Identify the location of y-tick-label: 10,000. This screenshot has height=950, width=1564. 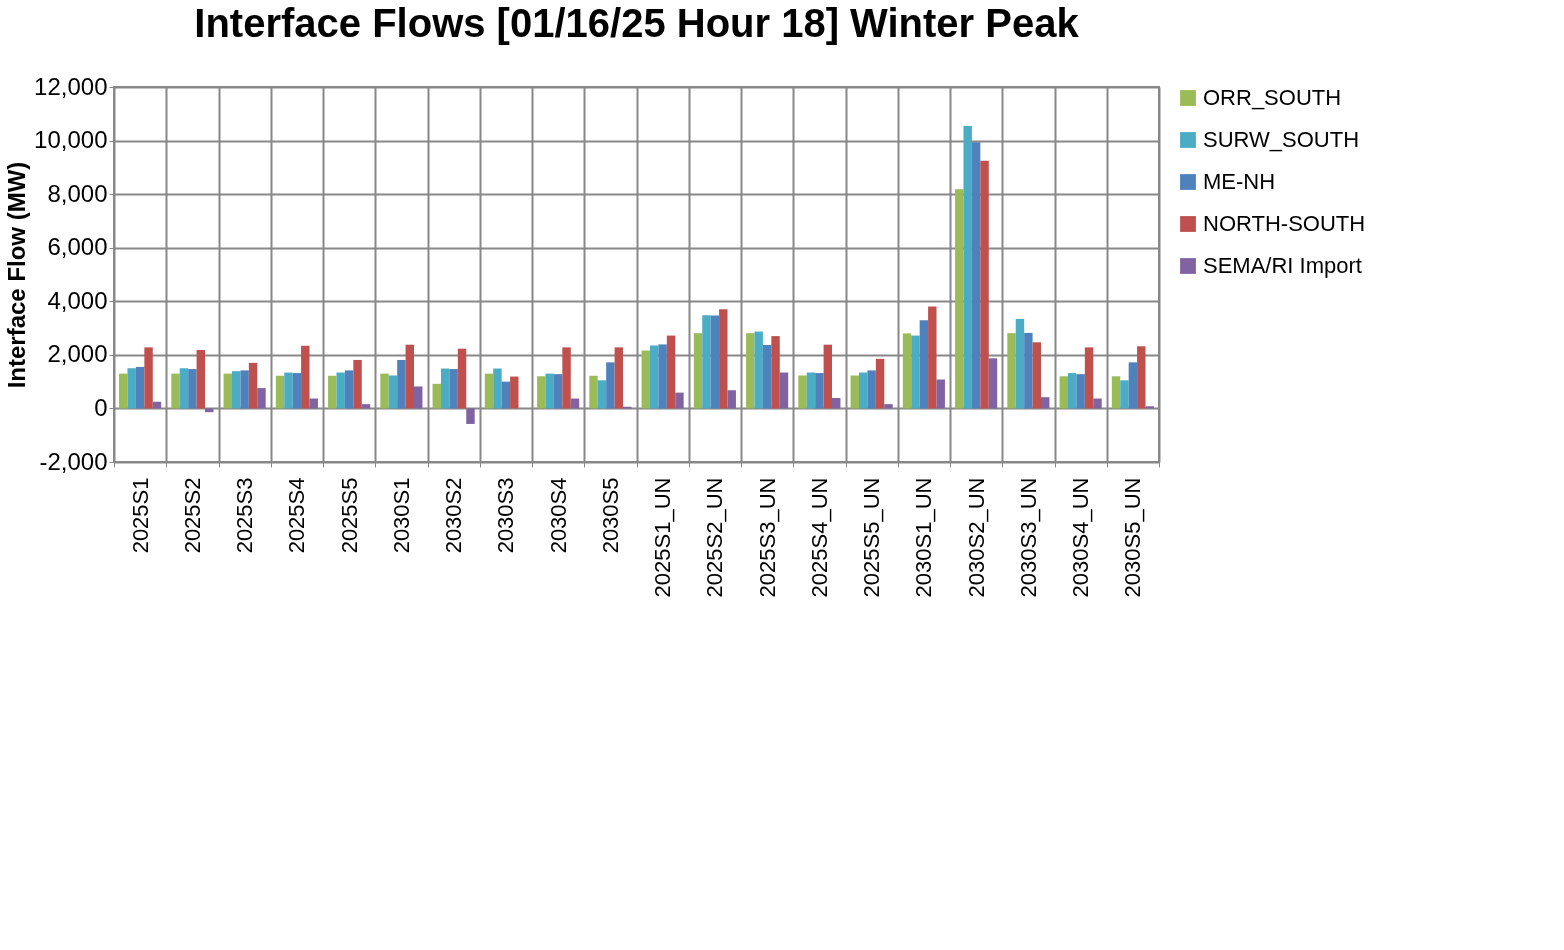
(71, 140).